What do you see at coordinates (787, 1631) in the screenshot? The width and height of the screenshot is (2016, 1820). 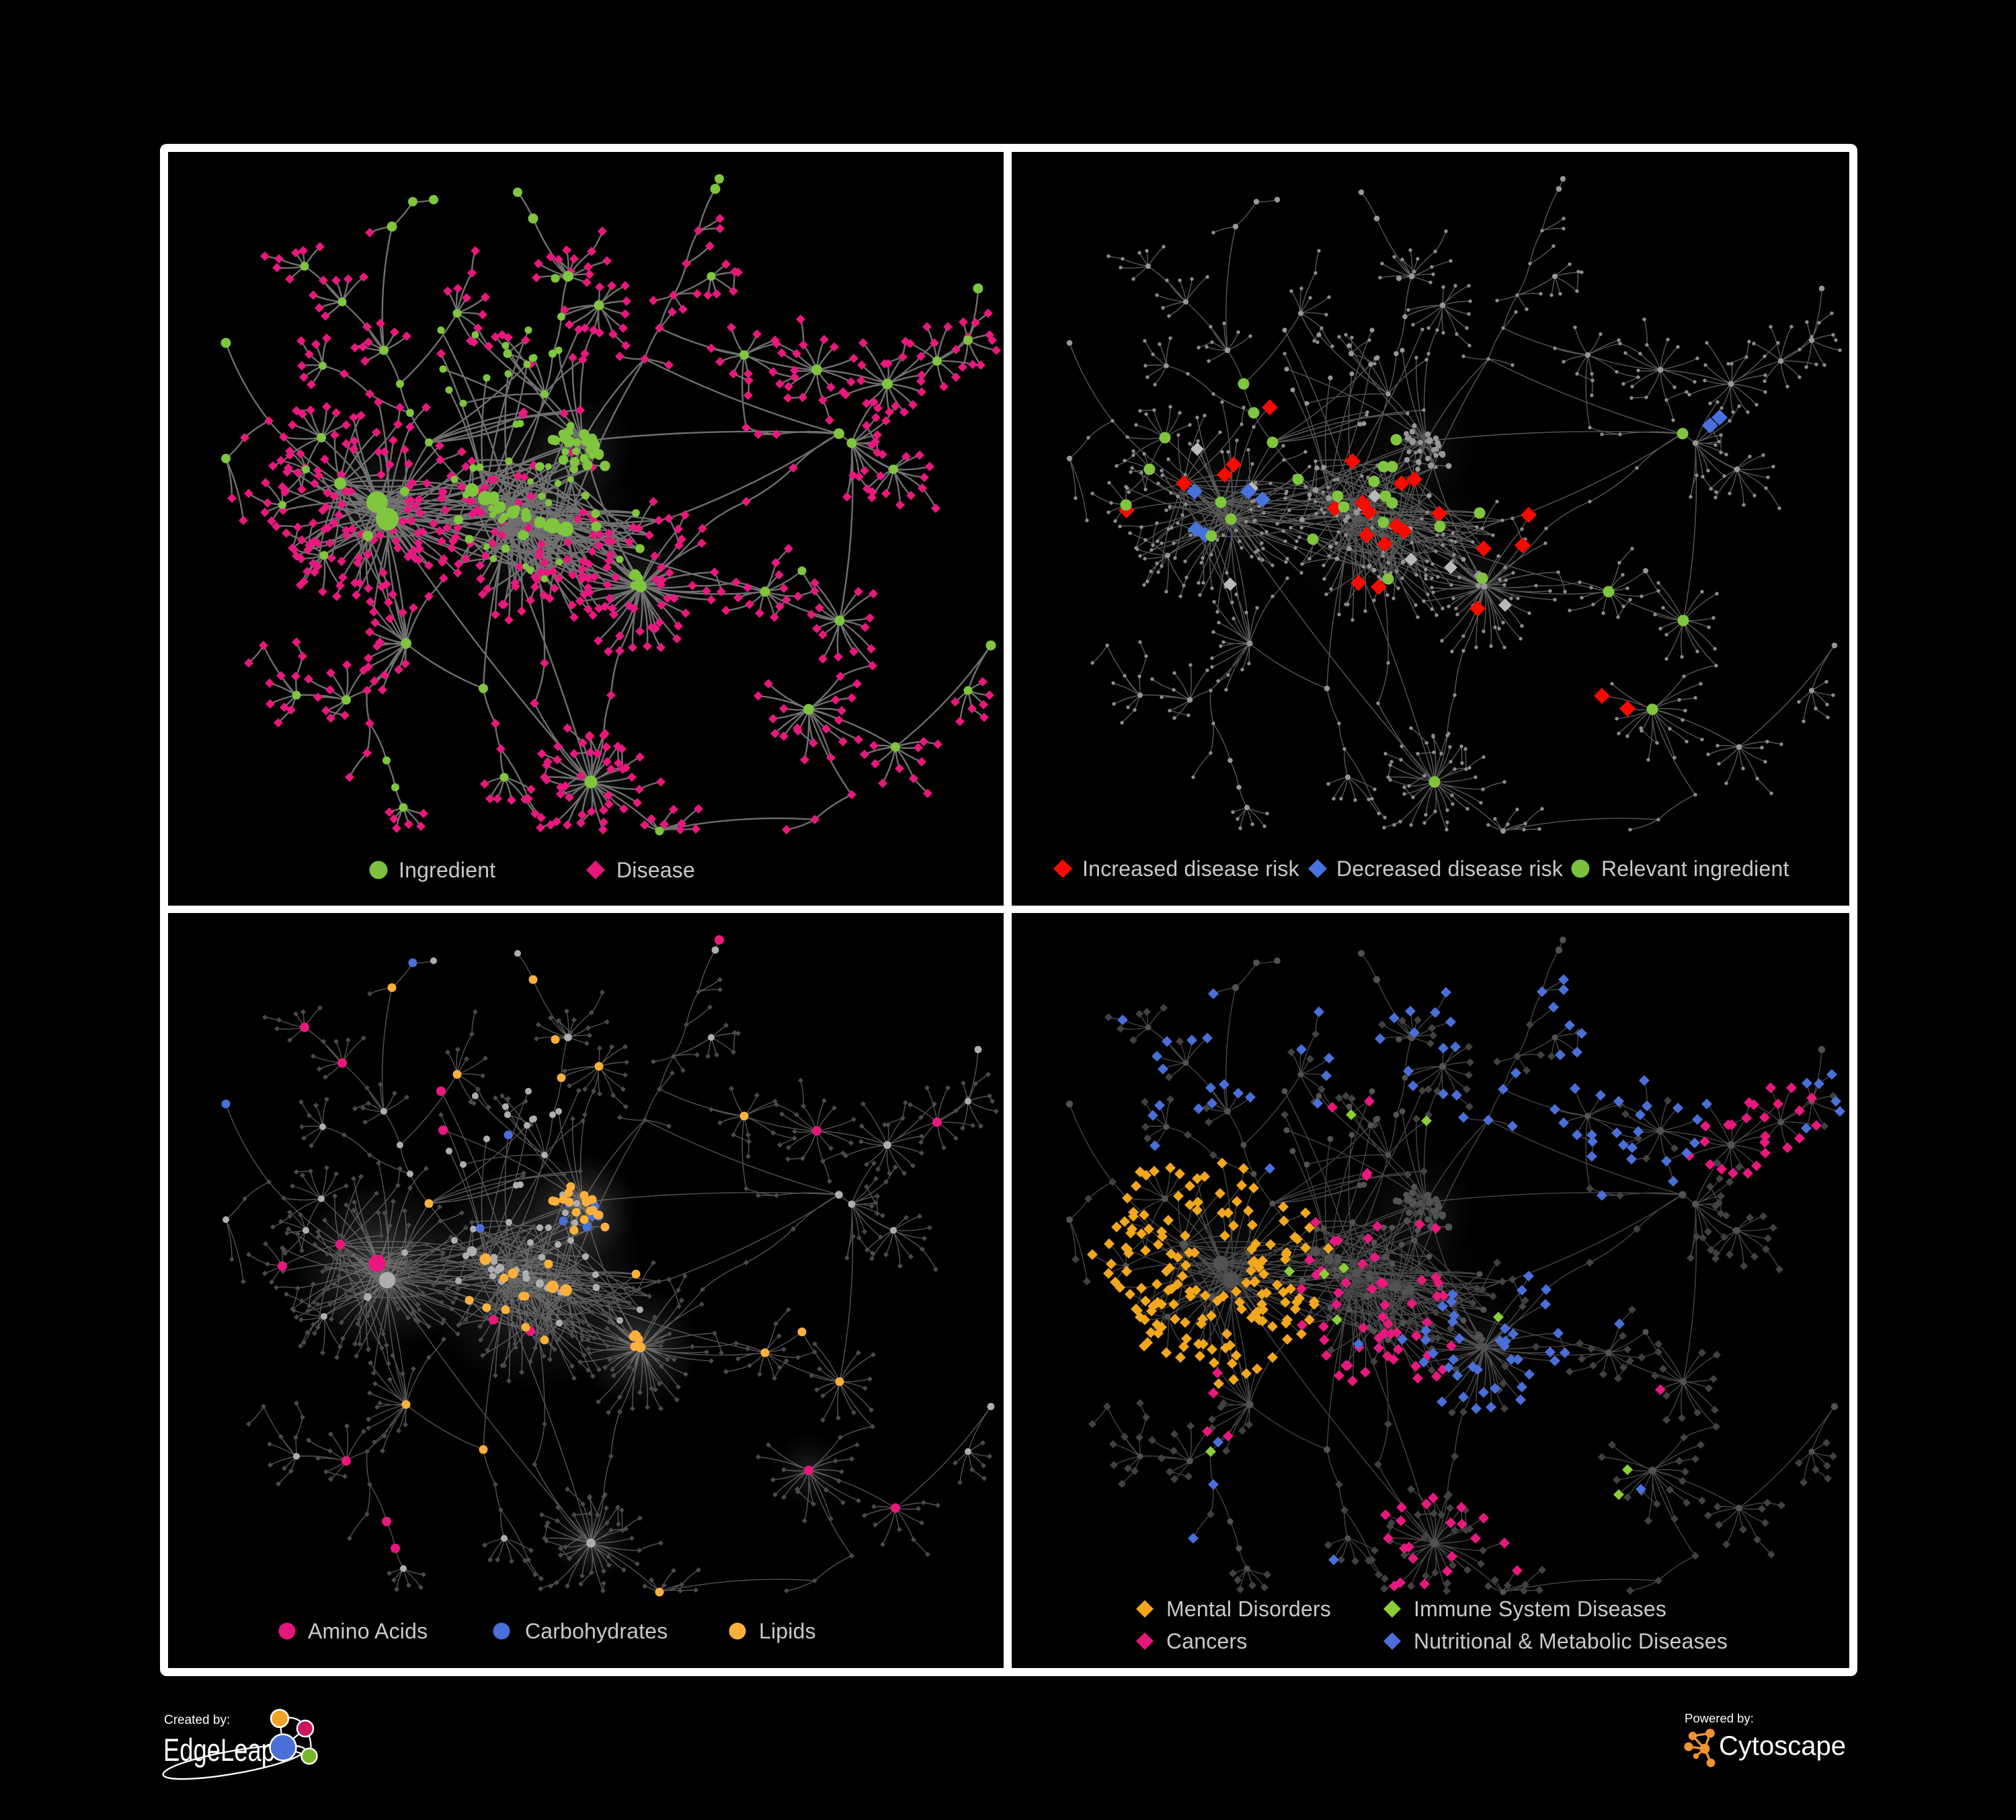 I see `svg-text: Lipids` at bounding box center [787, 1631].